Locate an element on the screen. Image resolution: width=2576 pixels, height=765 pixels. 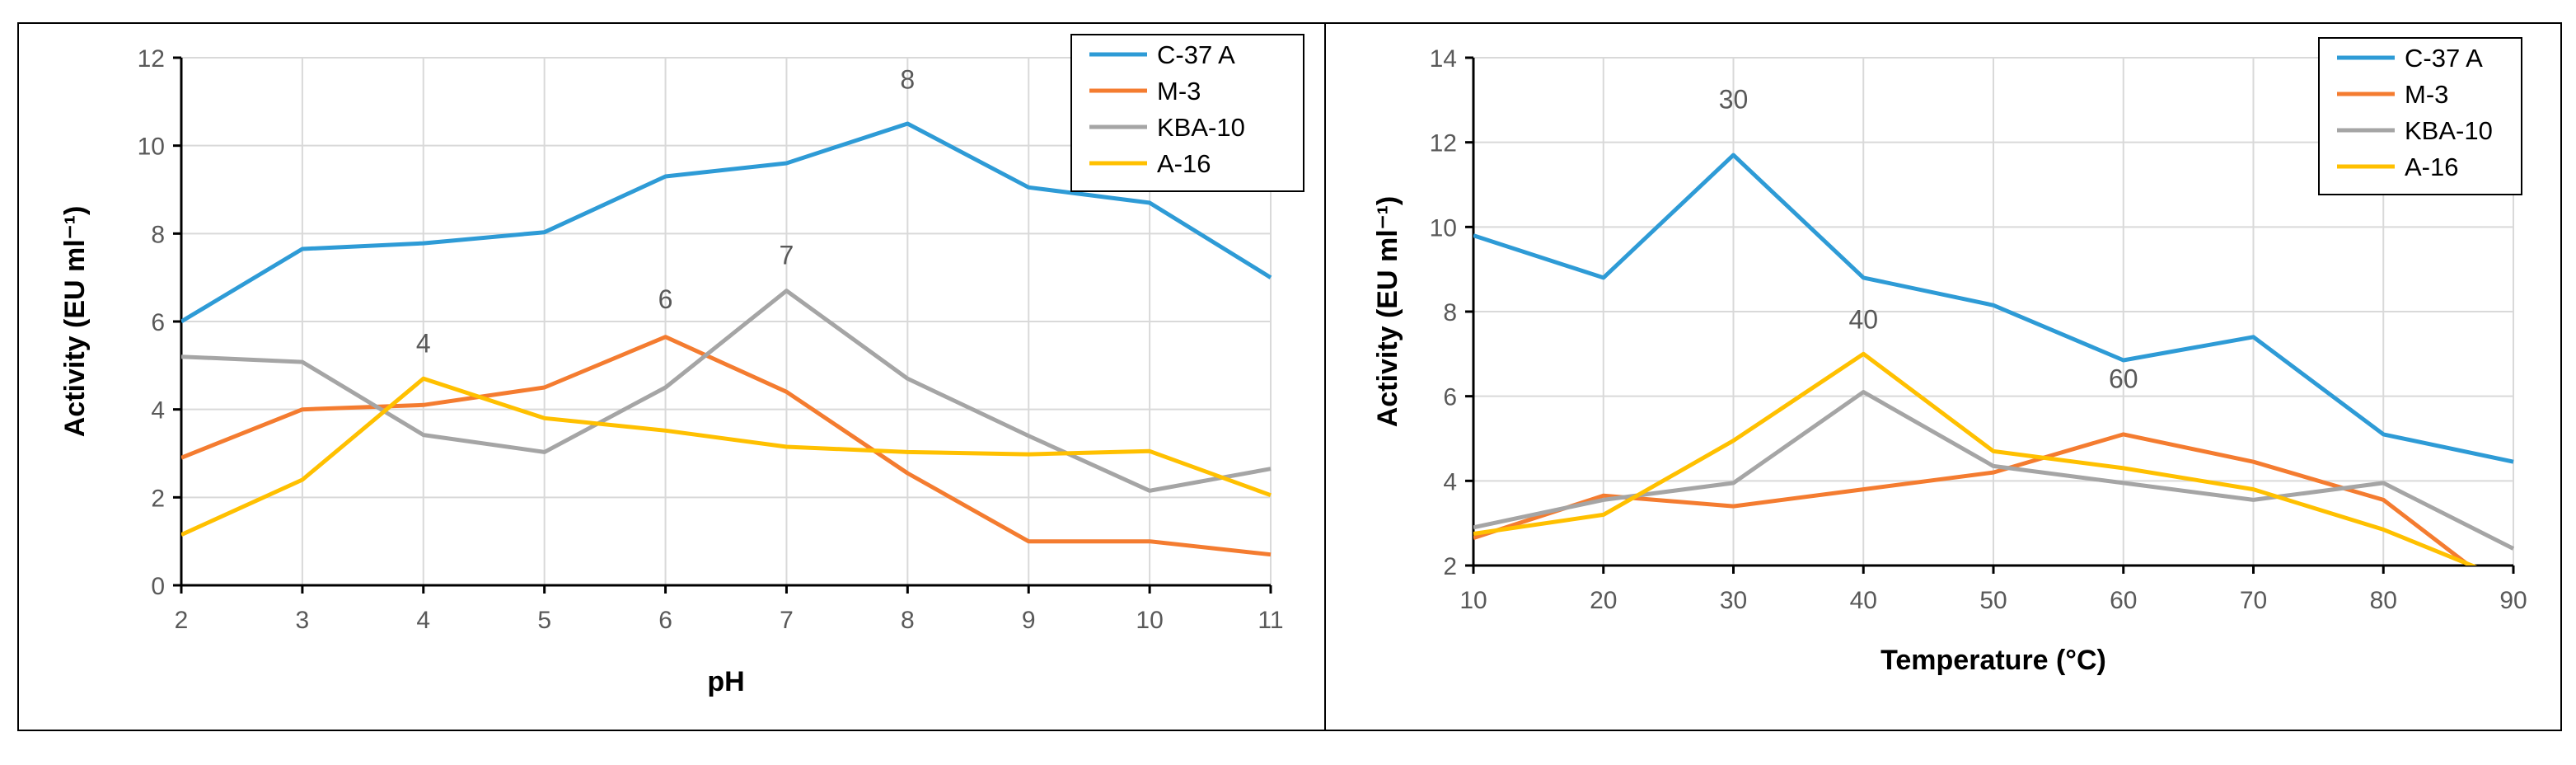
x-tick-label: 2 is located at coordinates (182, 620).